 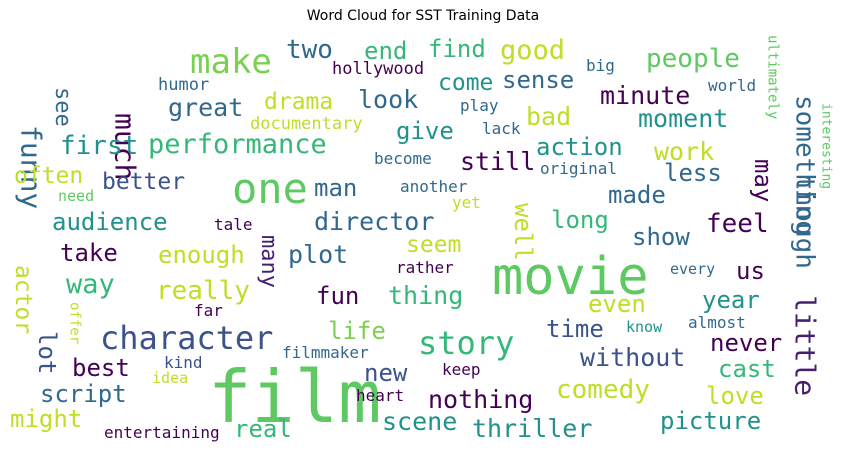 What do you see at coordinates (203, 291) in the screenshot?
I see `word-really: really` at bounding box center [203, 291].